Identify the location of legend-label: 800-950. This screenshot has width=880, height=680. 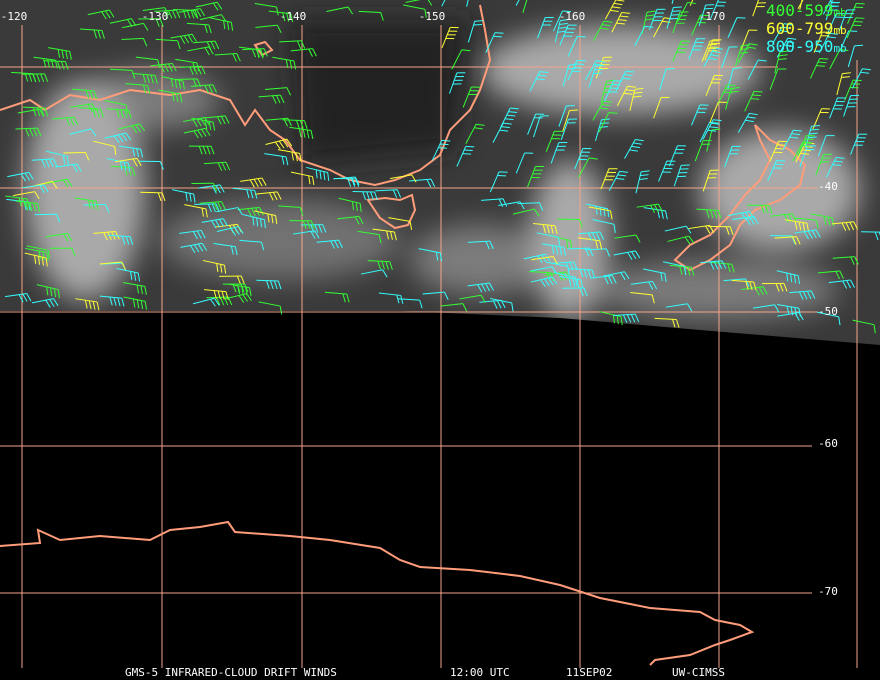
(799, 46).